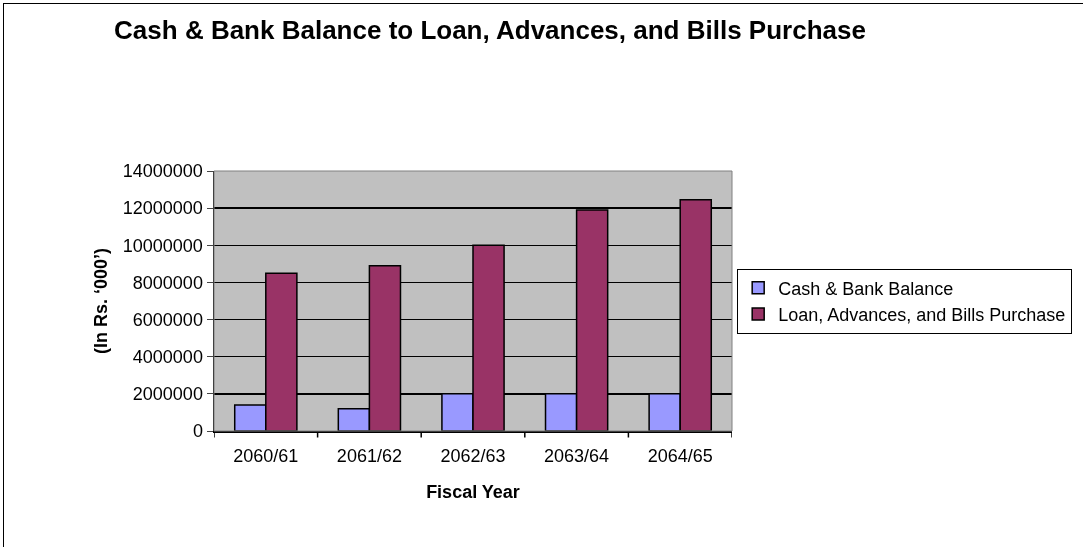 The height and width of the screenshot is (550, 1086). I want to click on y-tick-label: 14000000, so click(162, 171).